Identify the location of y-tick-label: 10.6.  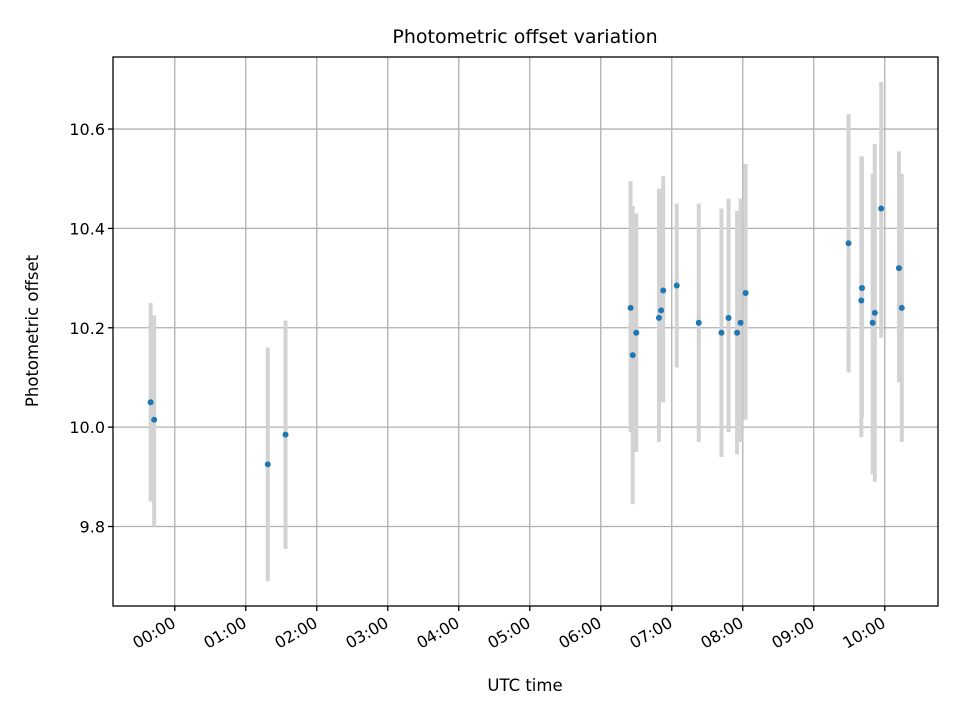
(87, 129).